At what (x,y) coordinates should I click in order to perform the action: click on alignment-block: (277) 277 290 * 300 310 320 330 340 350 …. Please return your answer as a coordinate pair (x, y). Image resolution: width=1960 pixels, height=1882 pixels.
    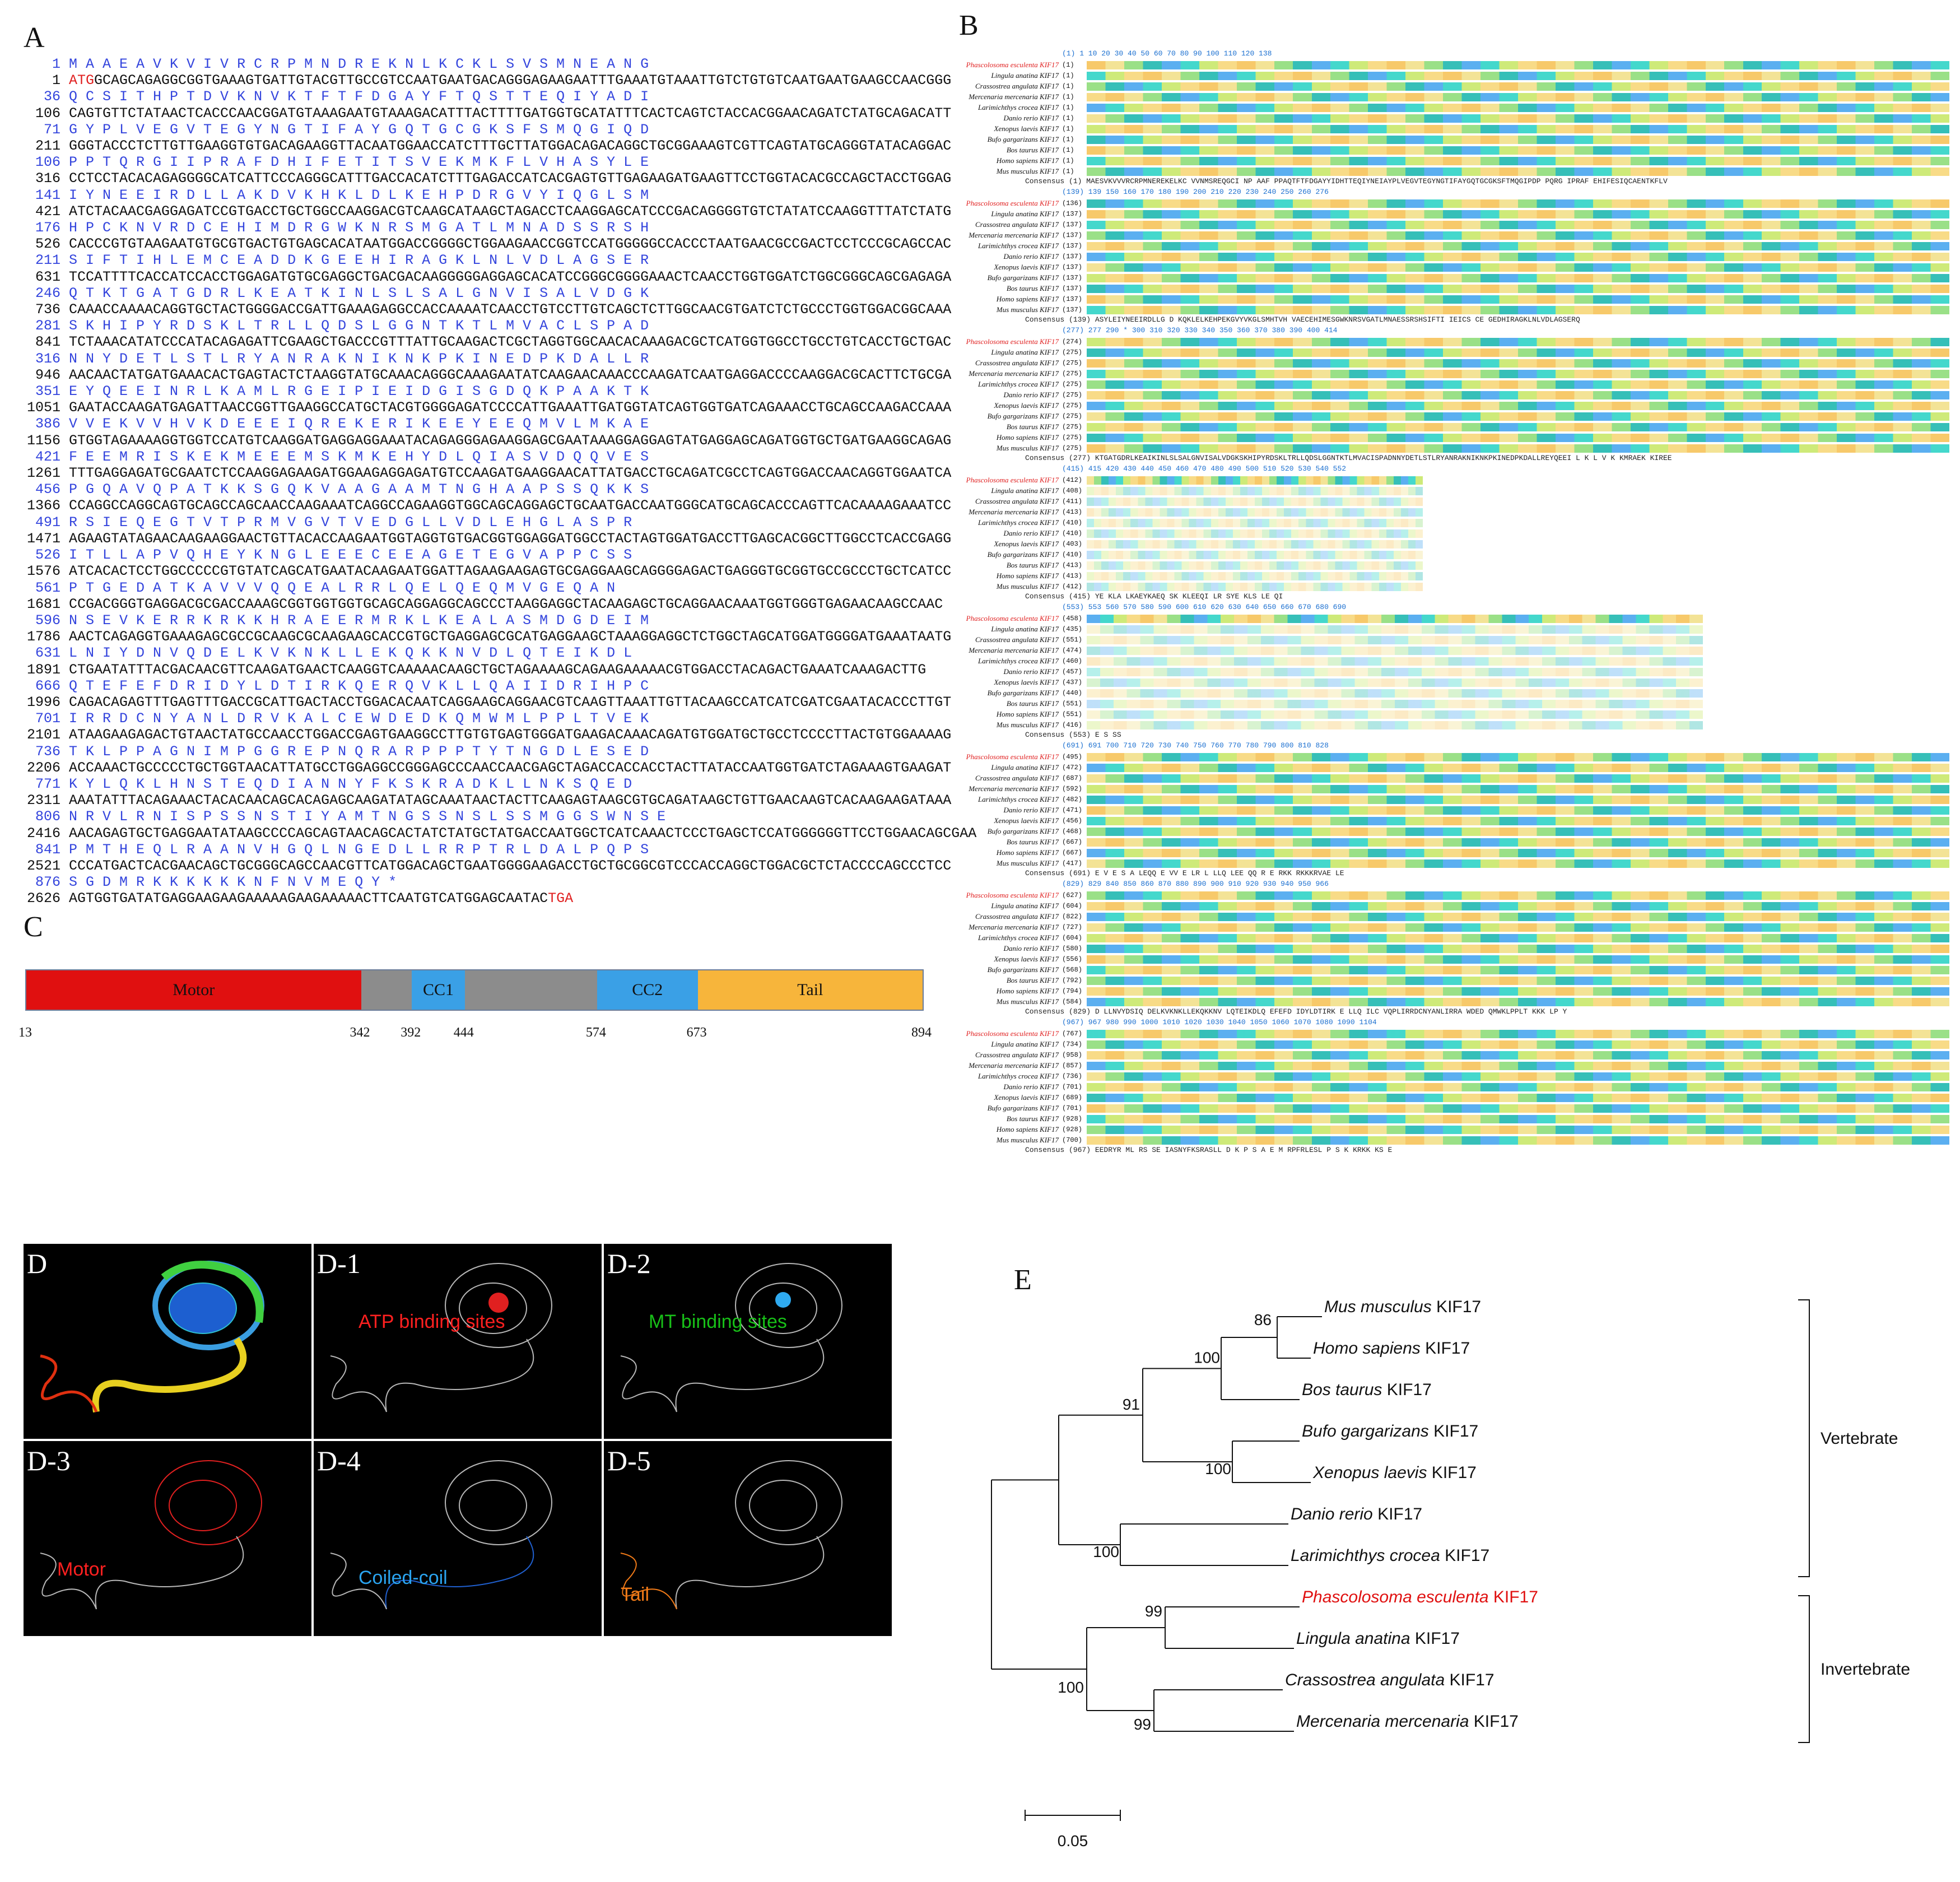
    Looking at the image, I should click on (1453, 395).